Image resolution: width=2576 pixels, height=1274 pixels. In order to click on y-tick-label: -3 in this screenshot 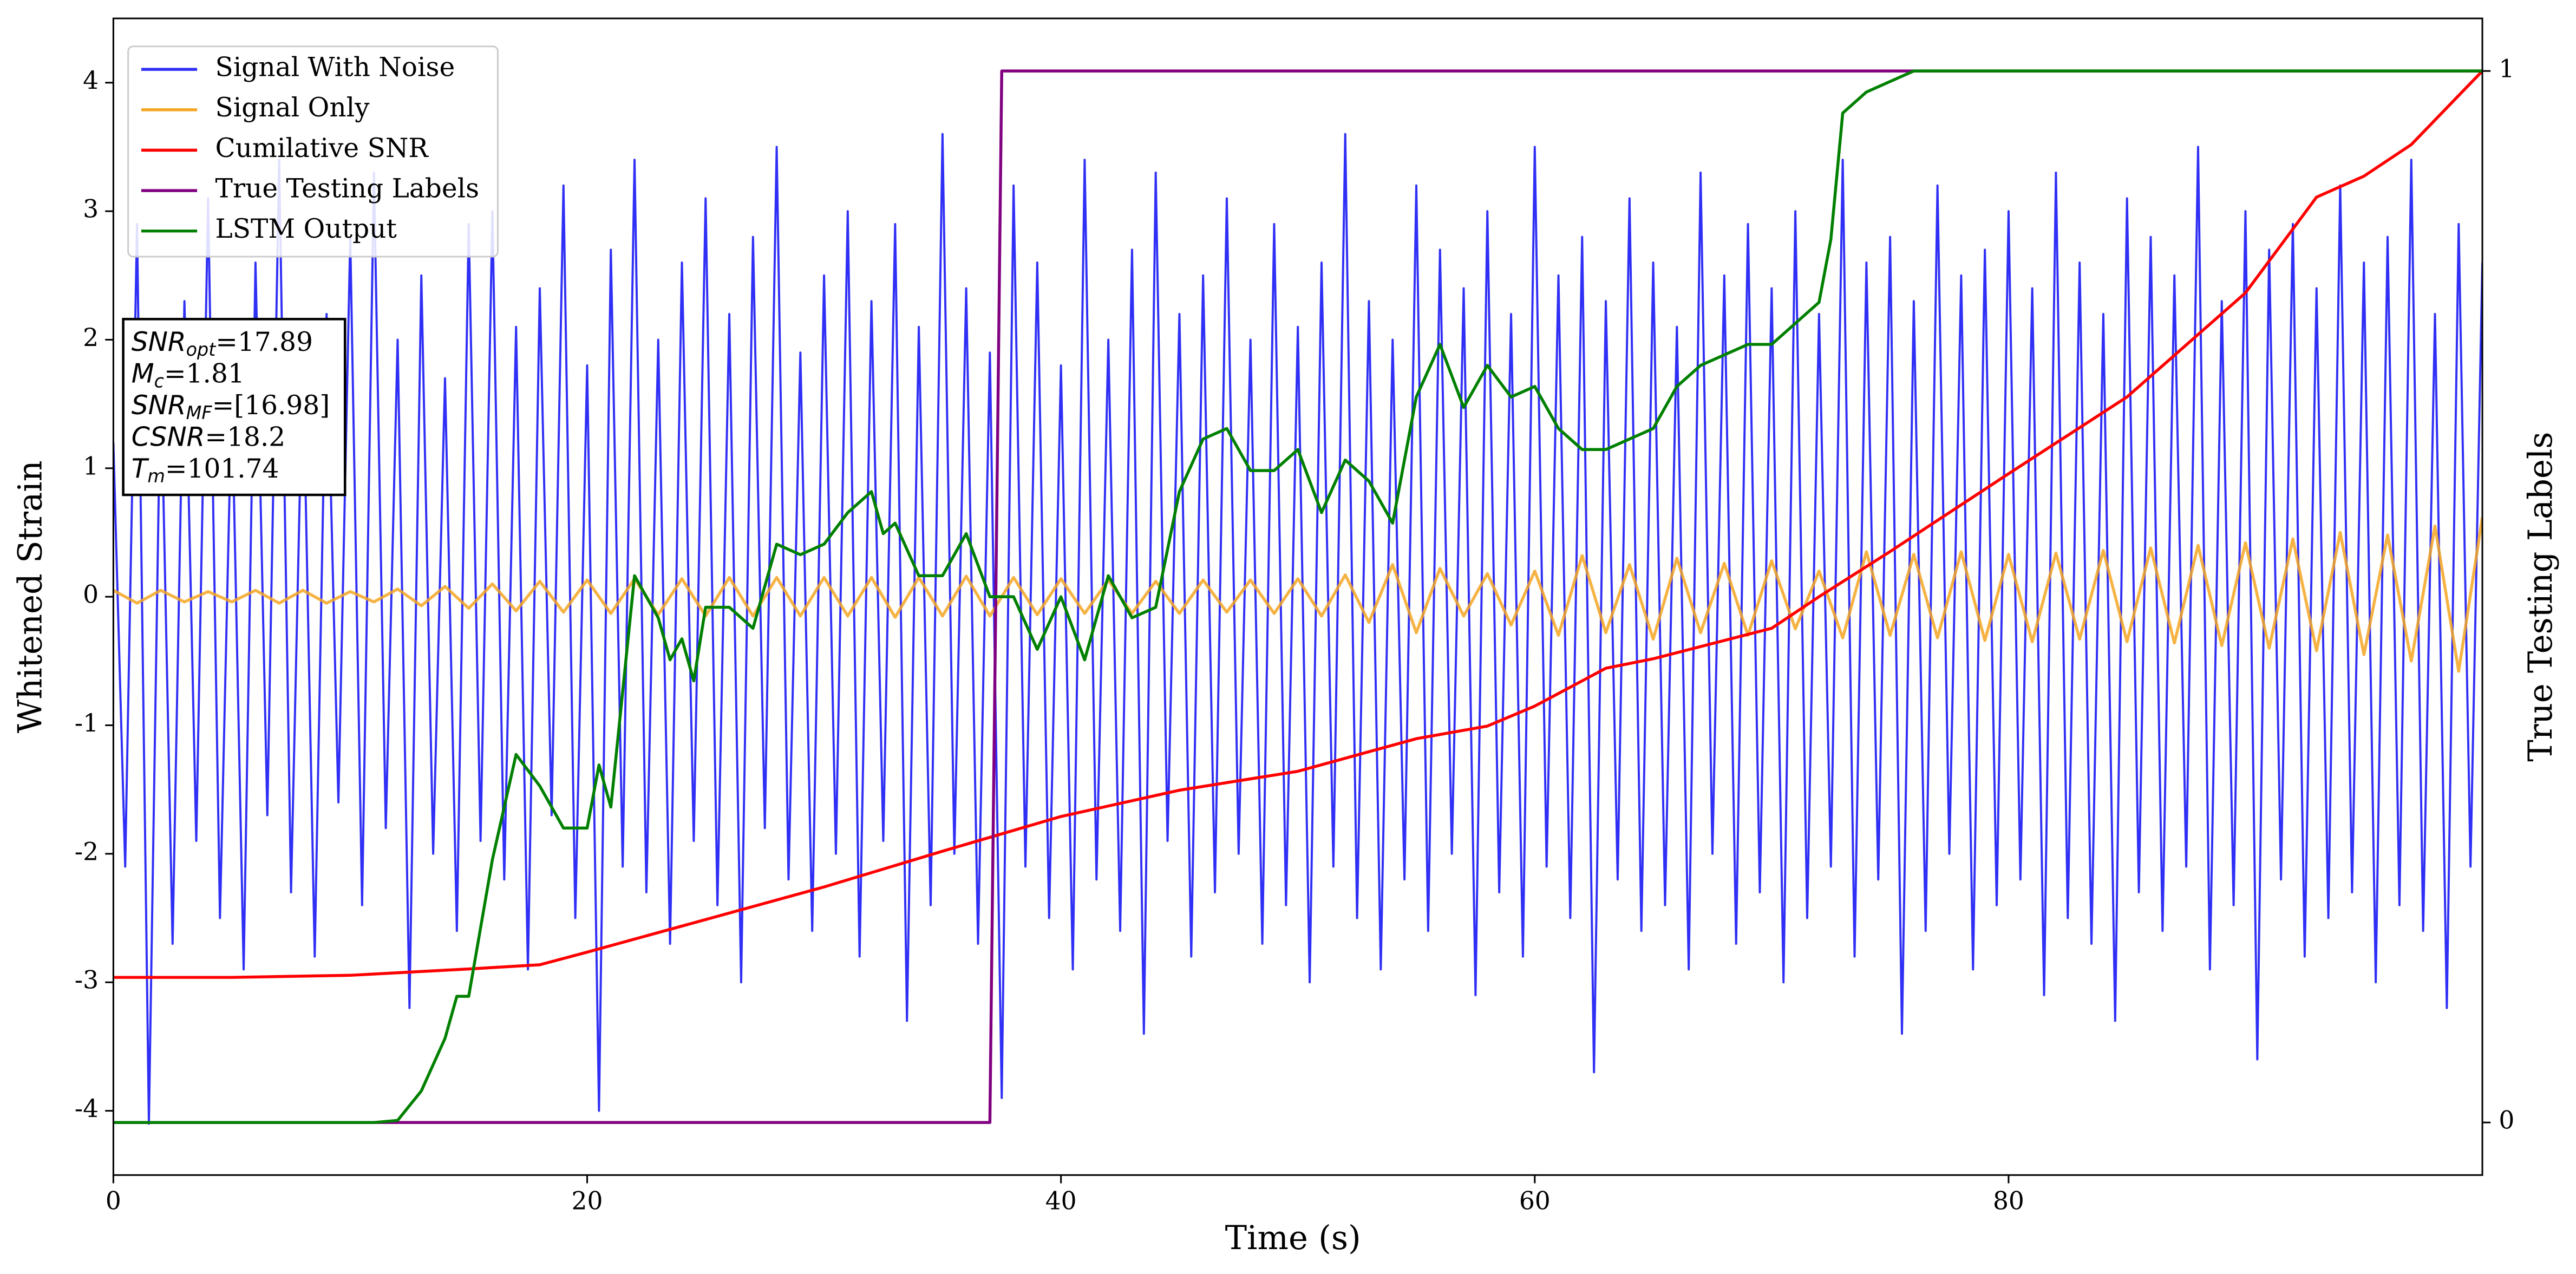, I will do `click(87, 980)`.